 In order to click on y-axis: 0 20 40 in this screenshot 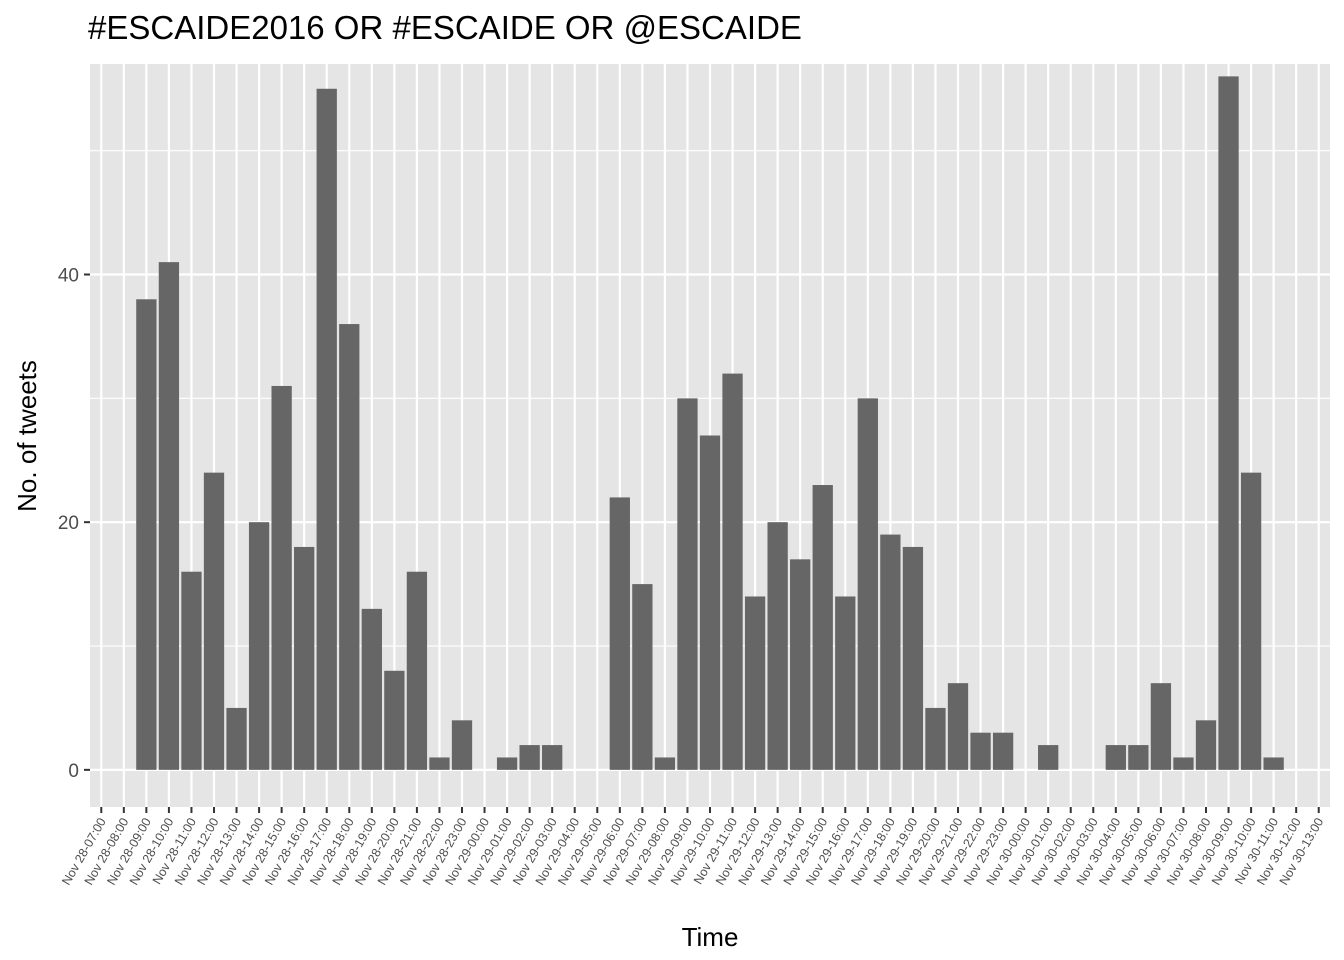, I will do `click(74, 524)`.